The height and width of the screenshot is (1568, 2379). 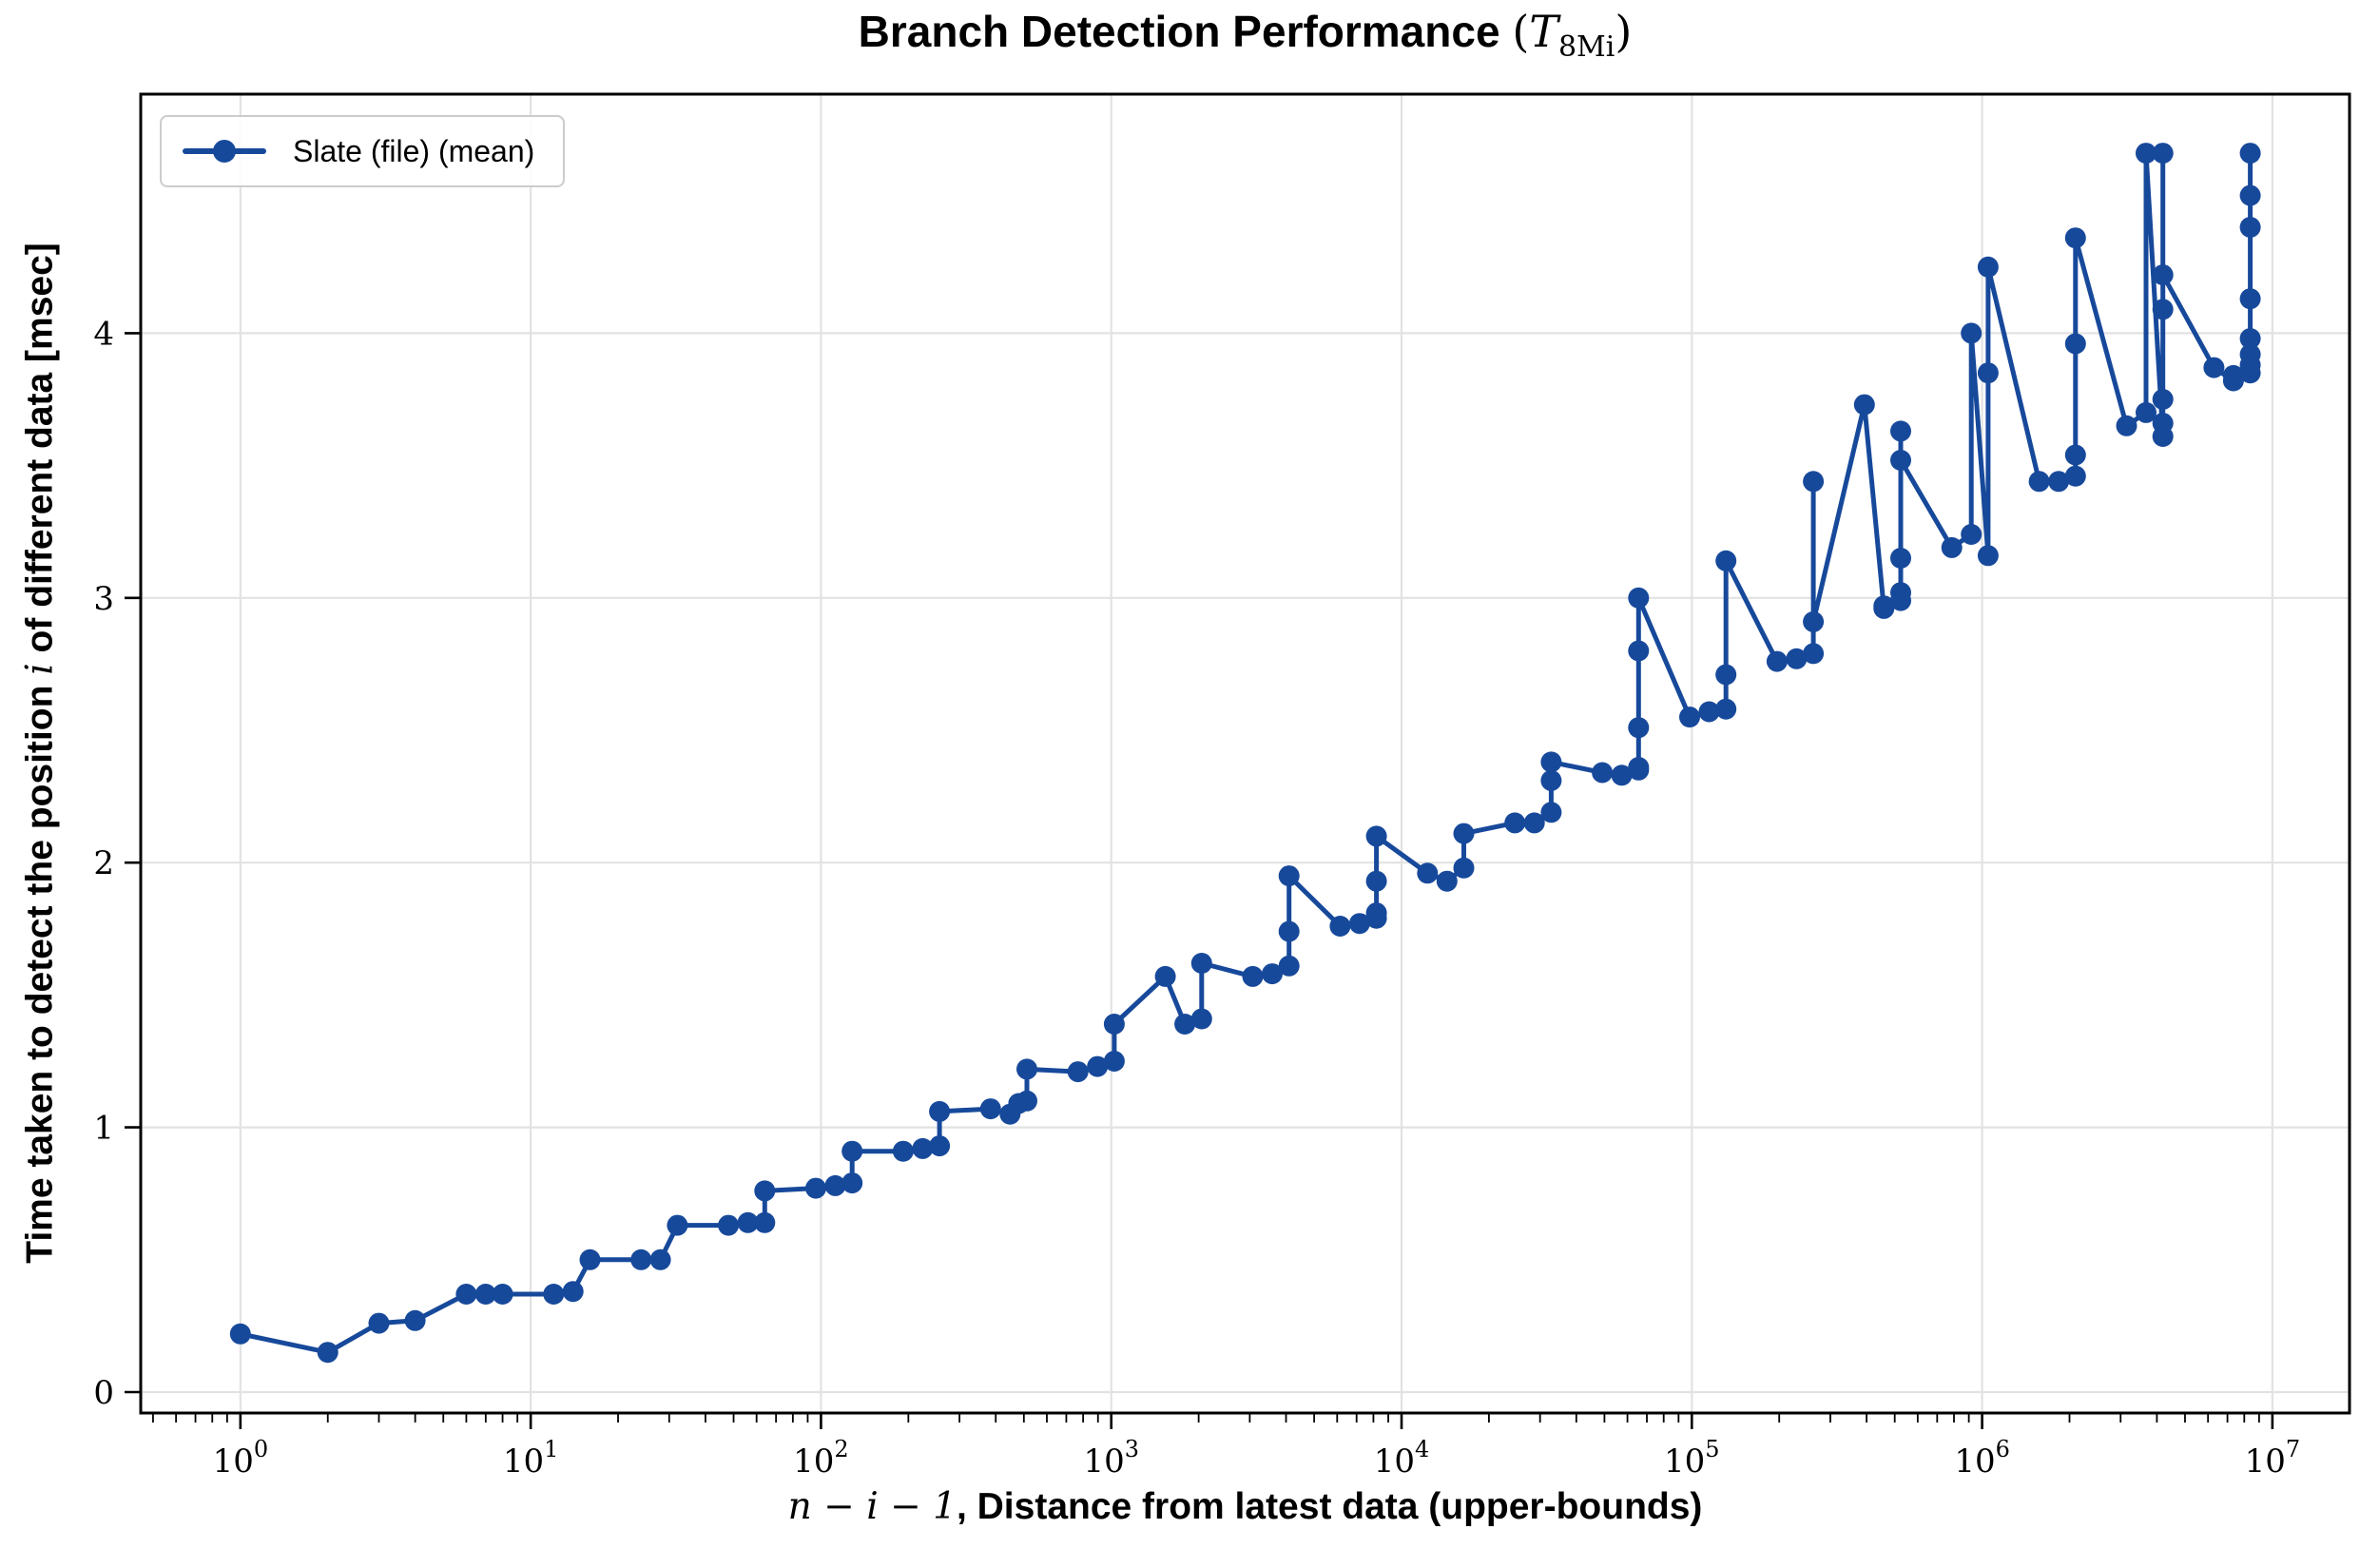 I want to click on x-tick-label: 10², so click(x=821, y=1458).